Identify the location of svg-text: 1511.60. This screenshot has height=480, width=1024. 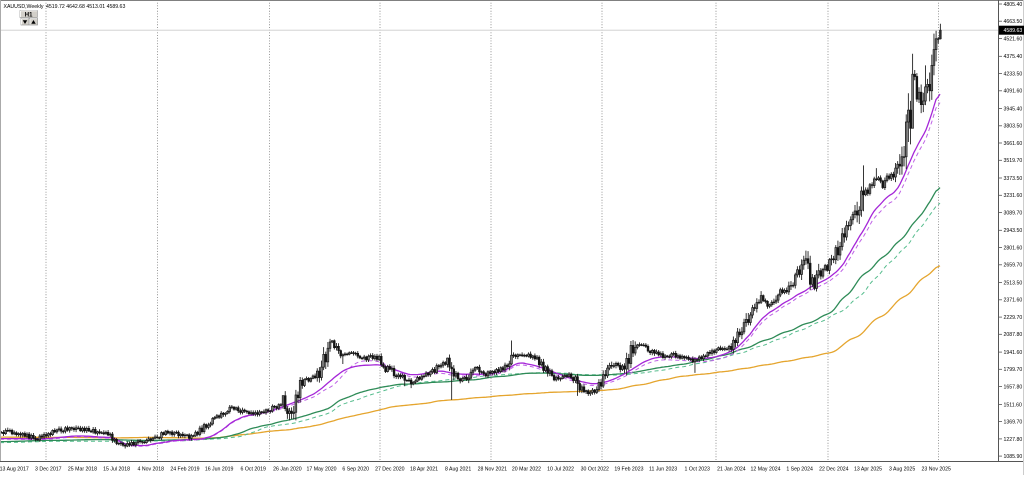
(1013, 405).